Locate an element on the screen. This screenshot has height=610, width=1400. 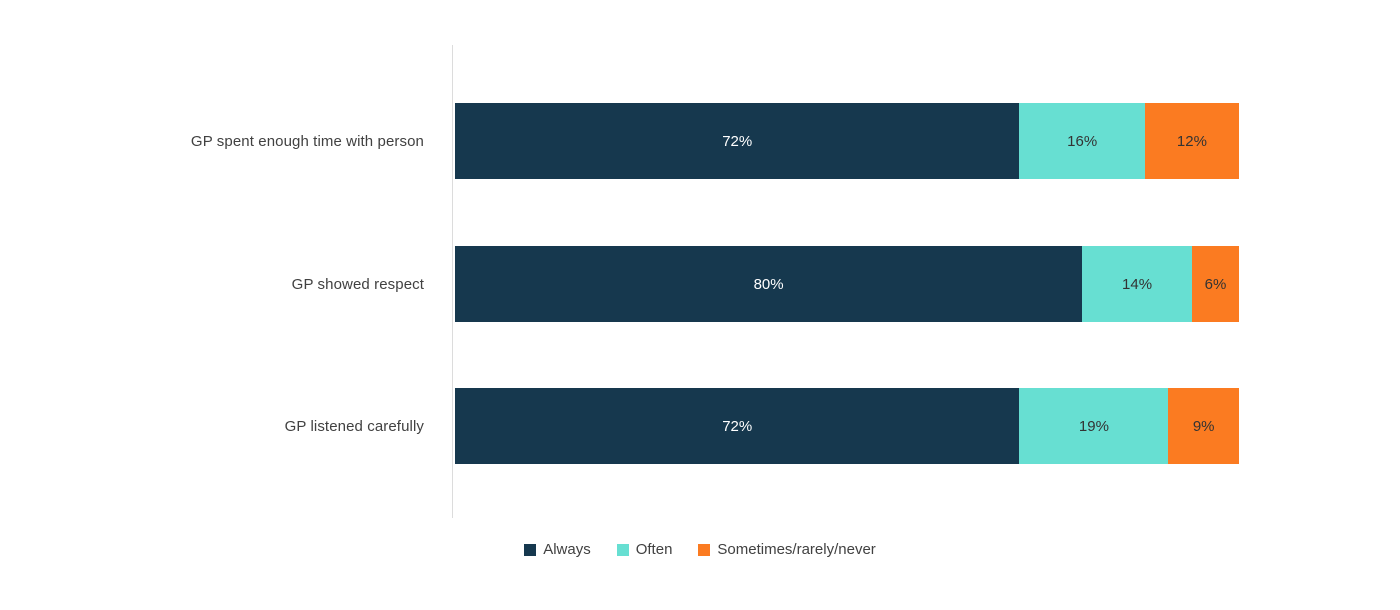
value-label: 6% is located at coordinates (1215, 284).